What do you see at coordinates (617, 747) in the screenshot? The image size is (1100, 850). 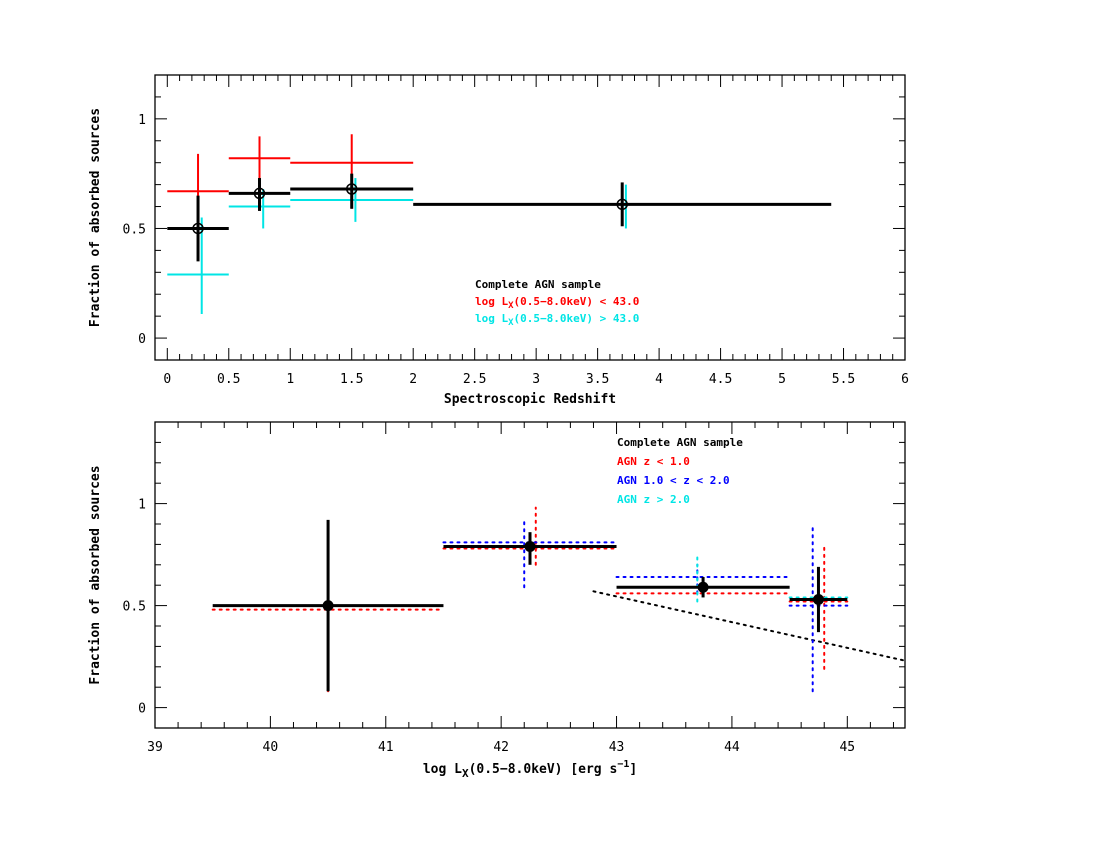 I see `x-tick-label: 43` at bounding box center [617, 747].